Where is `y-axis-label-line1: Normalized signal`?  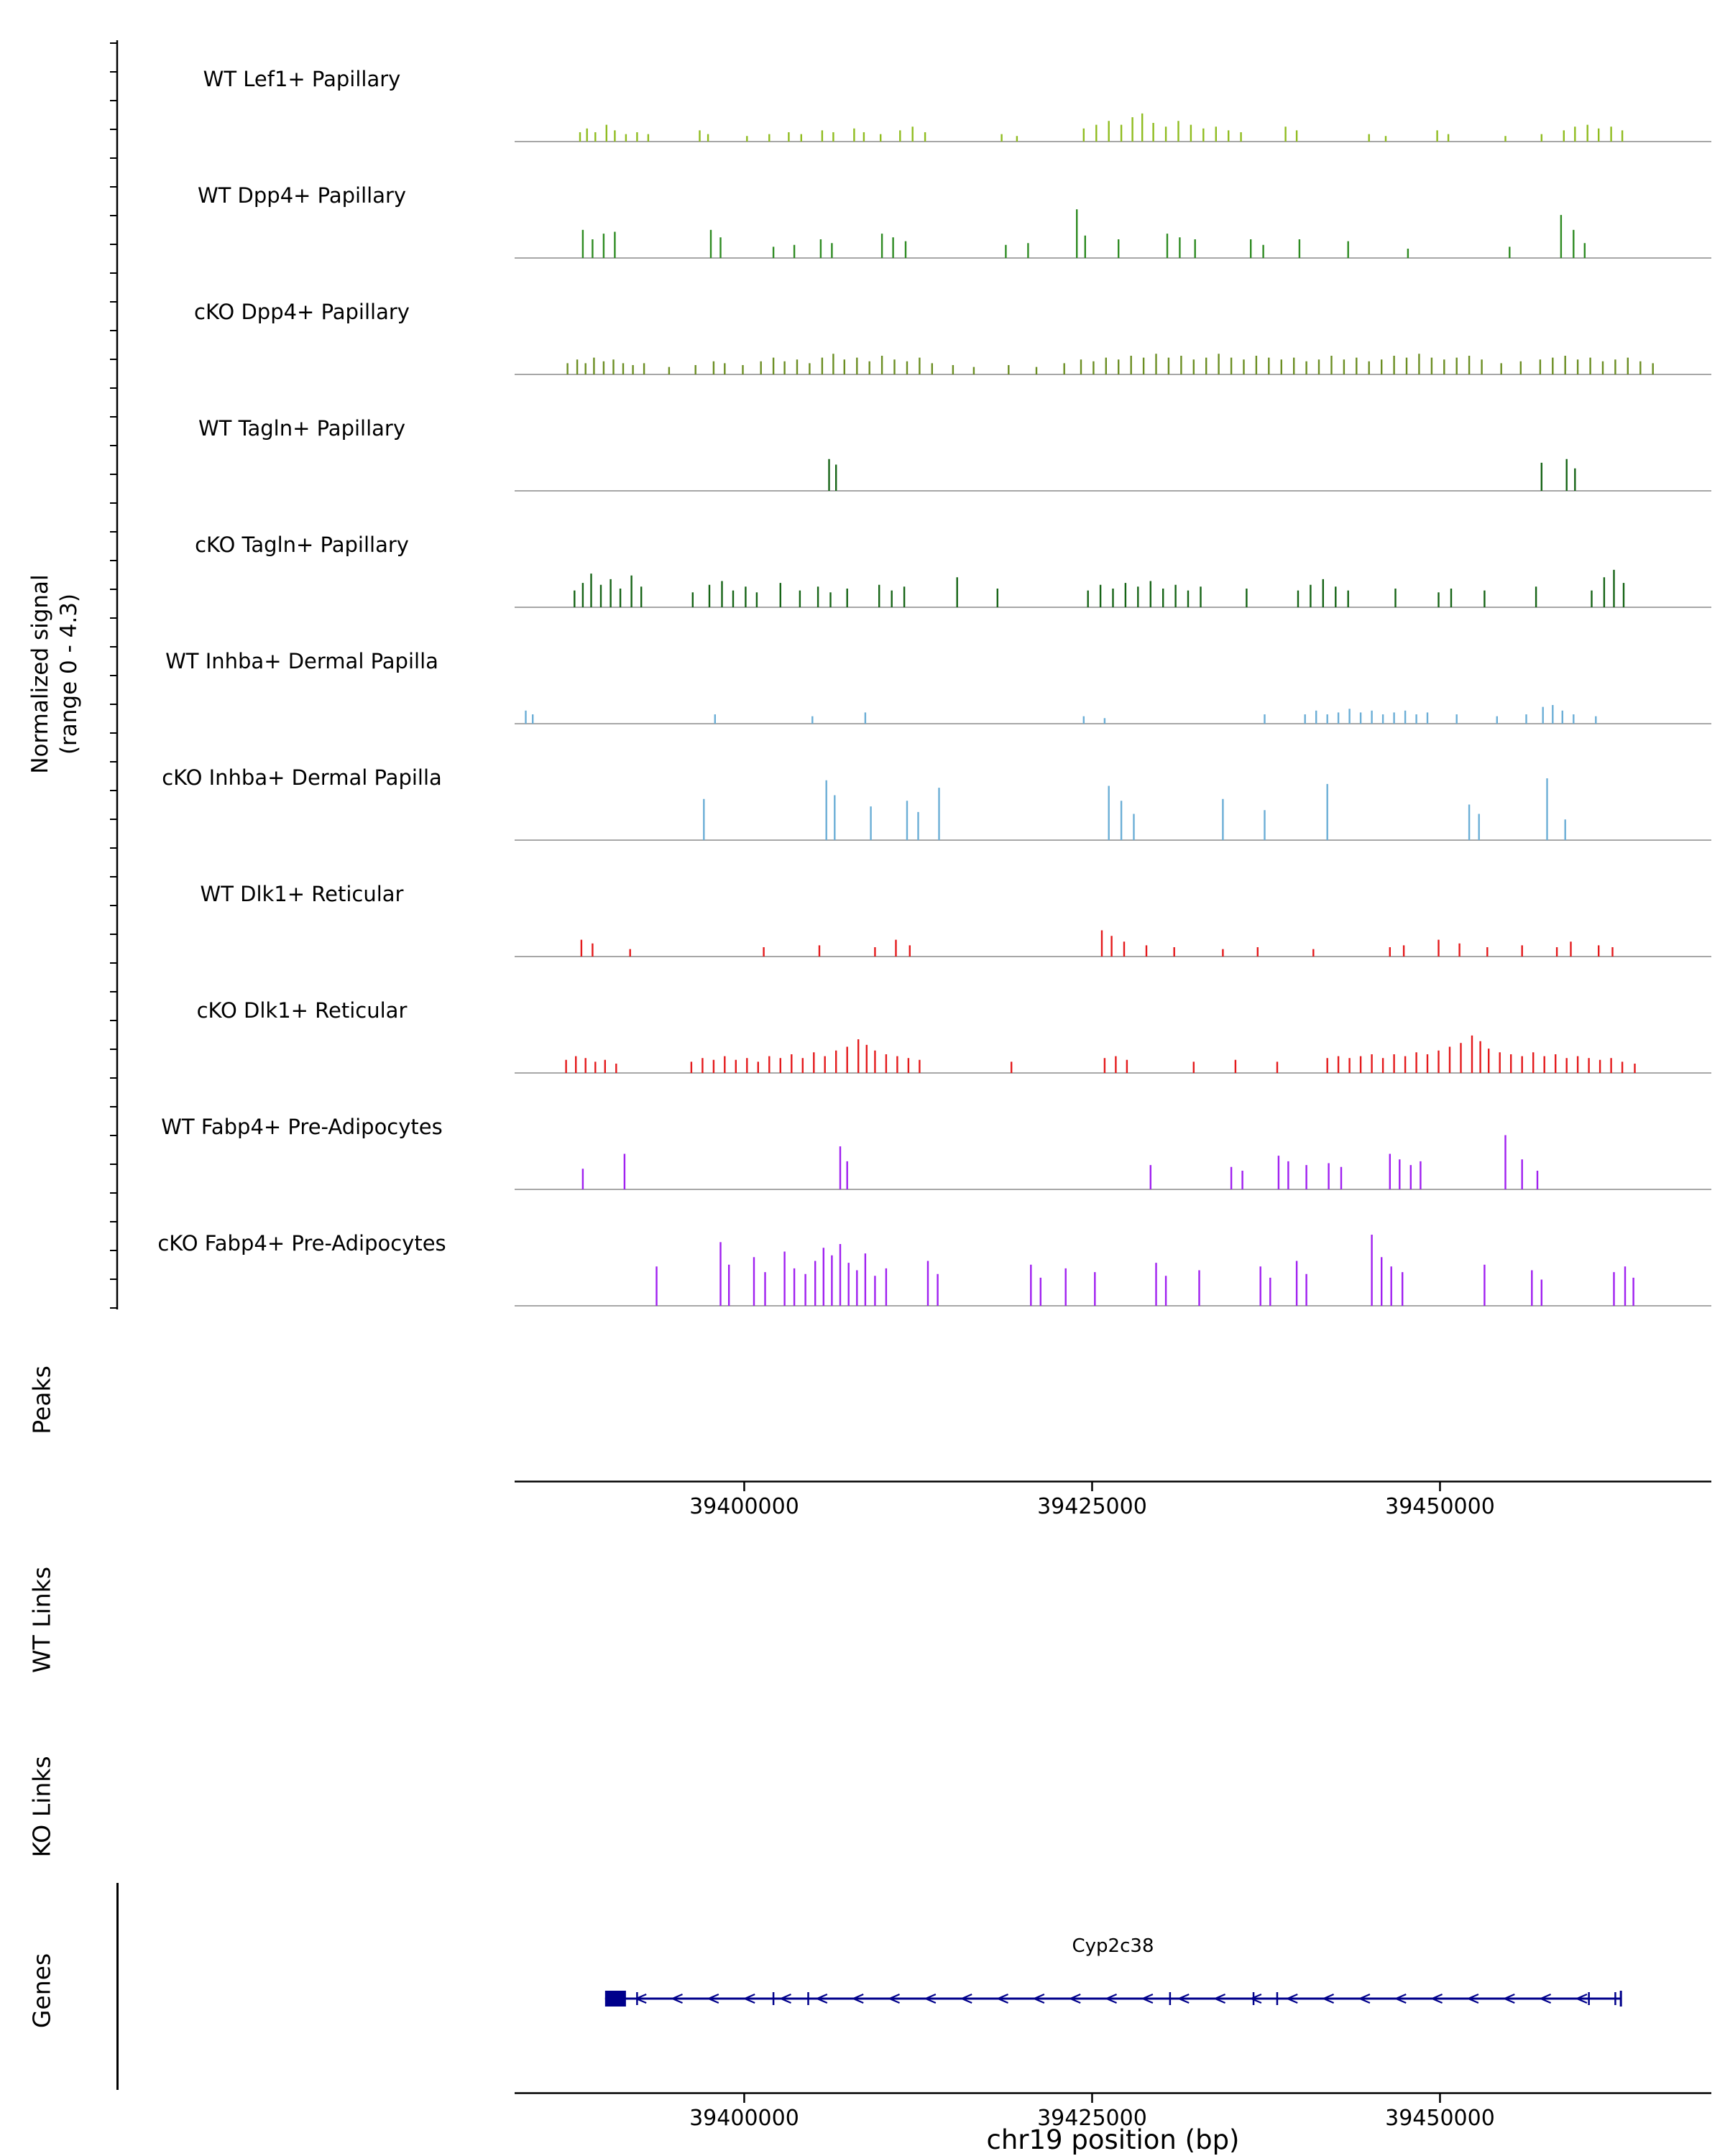
y-axis-label-line1: Normalized signal is located at coordinates (40, 674).